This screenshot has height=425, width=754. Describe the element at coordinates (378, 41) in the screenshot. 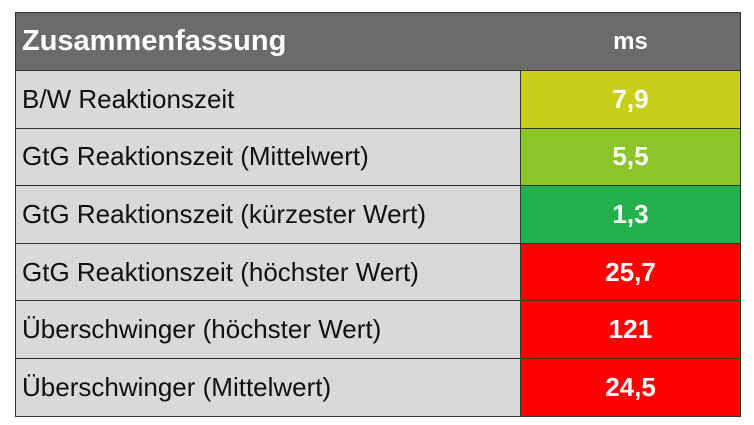

I see `table-header-row: Zusammenfassung ms` at that location.